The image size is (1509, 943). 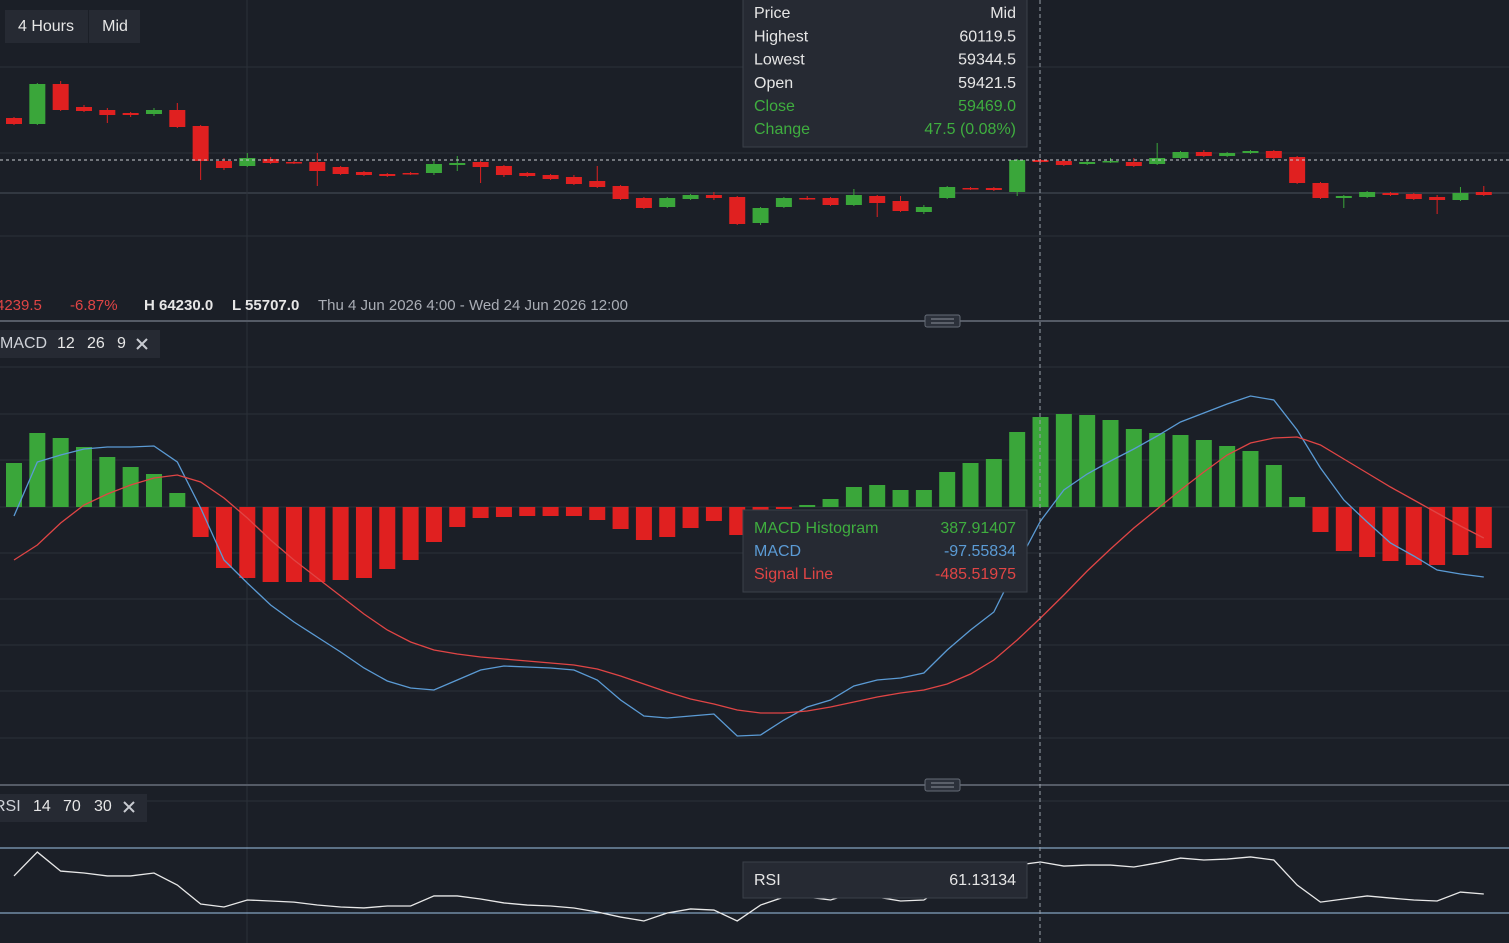 I want to click on timeframe: 4 Hours, so click(x=46, y=26).